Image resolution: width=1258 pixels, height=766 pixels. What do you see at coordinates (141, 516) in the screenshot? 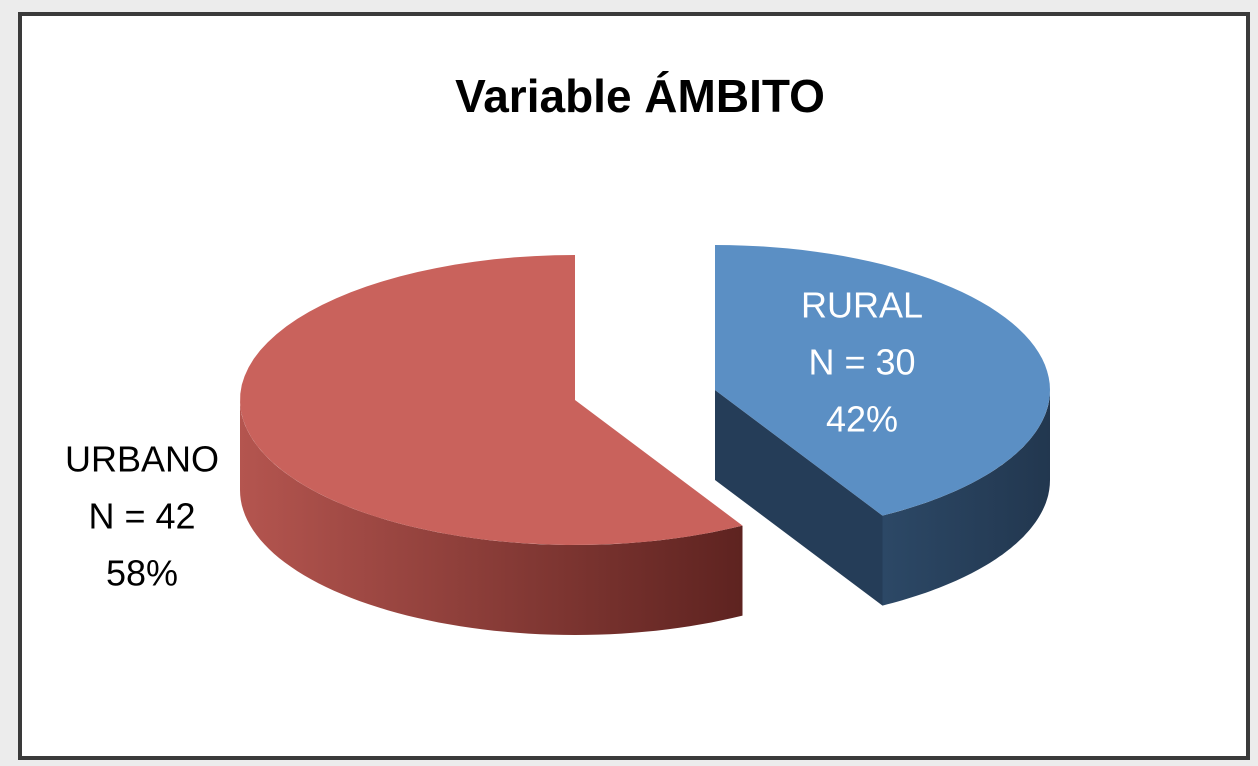
I see `data-label: N = 42` at bounding box center [141, 516].